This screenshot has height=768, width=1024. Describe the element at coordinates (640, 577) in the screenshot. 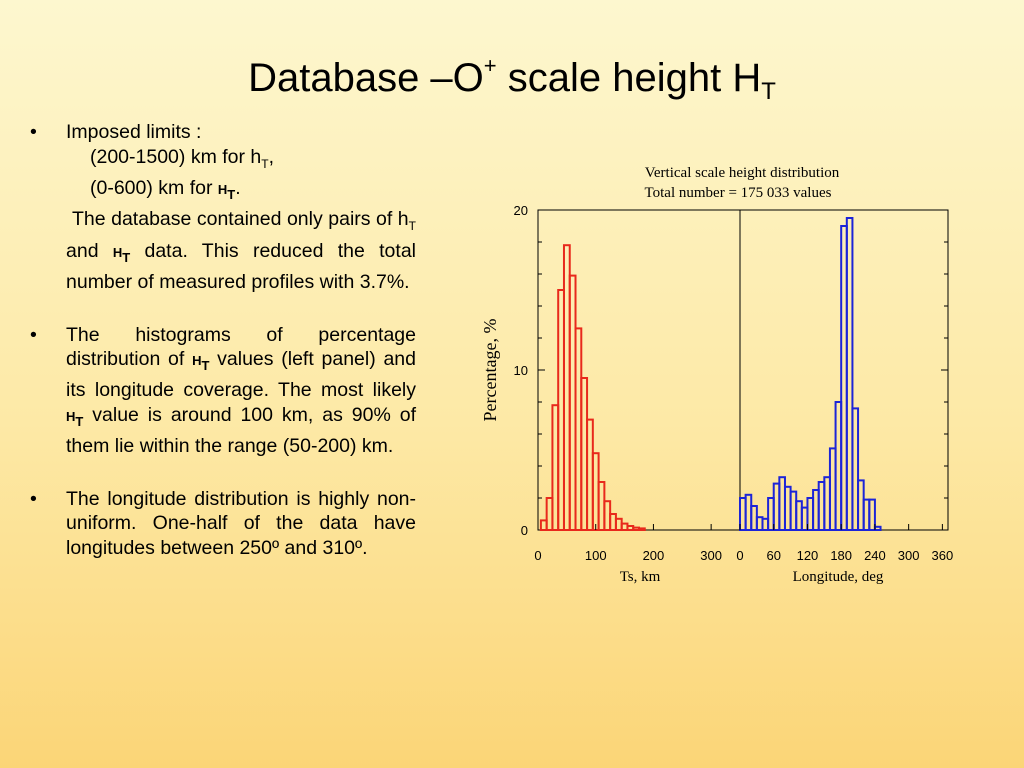

I see `x-axis-label-ts: Ts, km` at that location.